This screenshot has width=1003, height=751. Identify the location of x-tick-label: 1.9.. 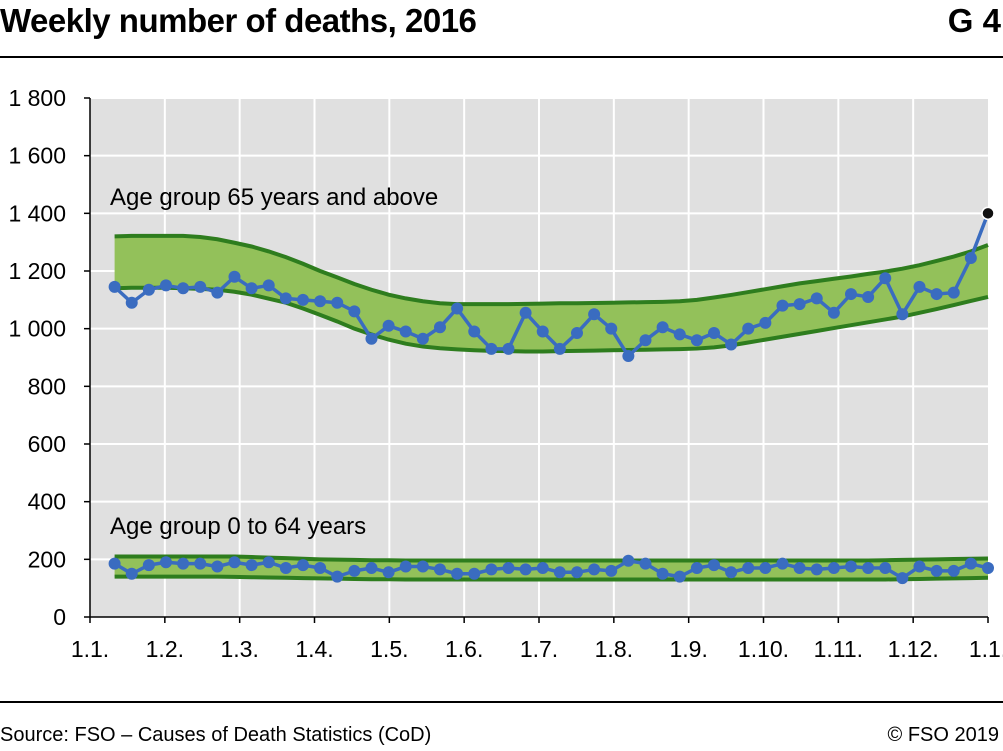
(688, 649).